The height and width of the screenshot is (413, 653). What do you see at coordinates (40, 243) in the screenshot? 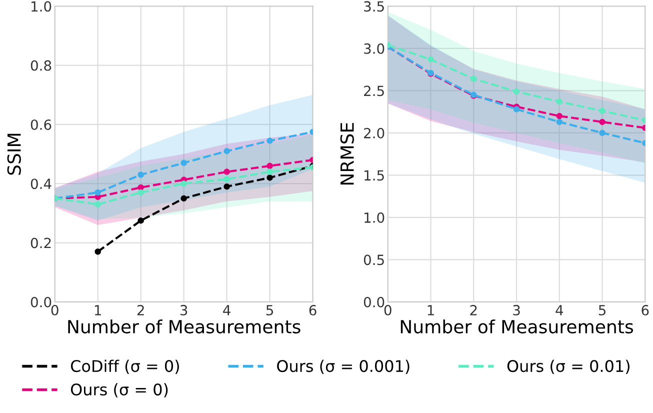
I see `y-tick-label: 0.2` at bounding box center [40, 243].